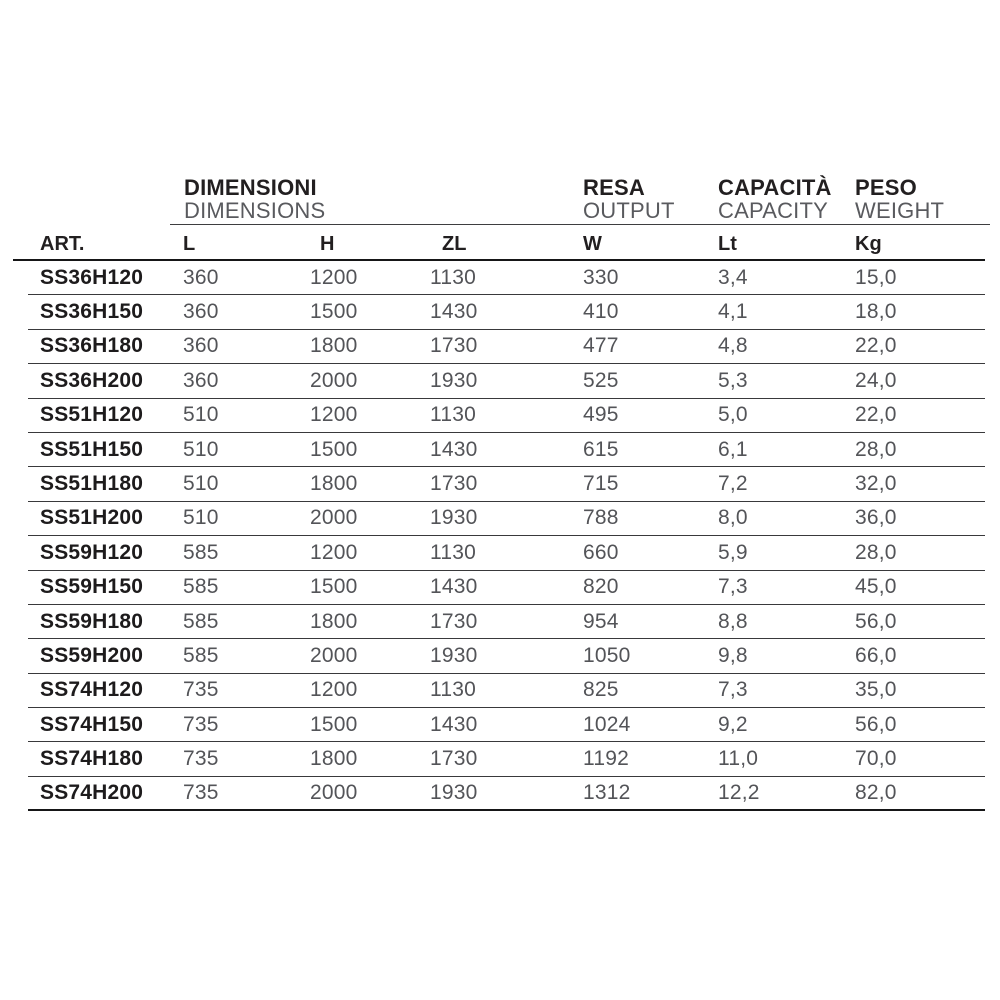  I want to click on table-row: SS59H150 585 1500 1430 820 7,3 45,0, so click(506, 588).